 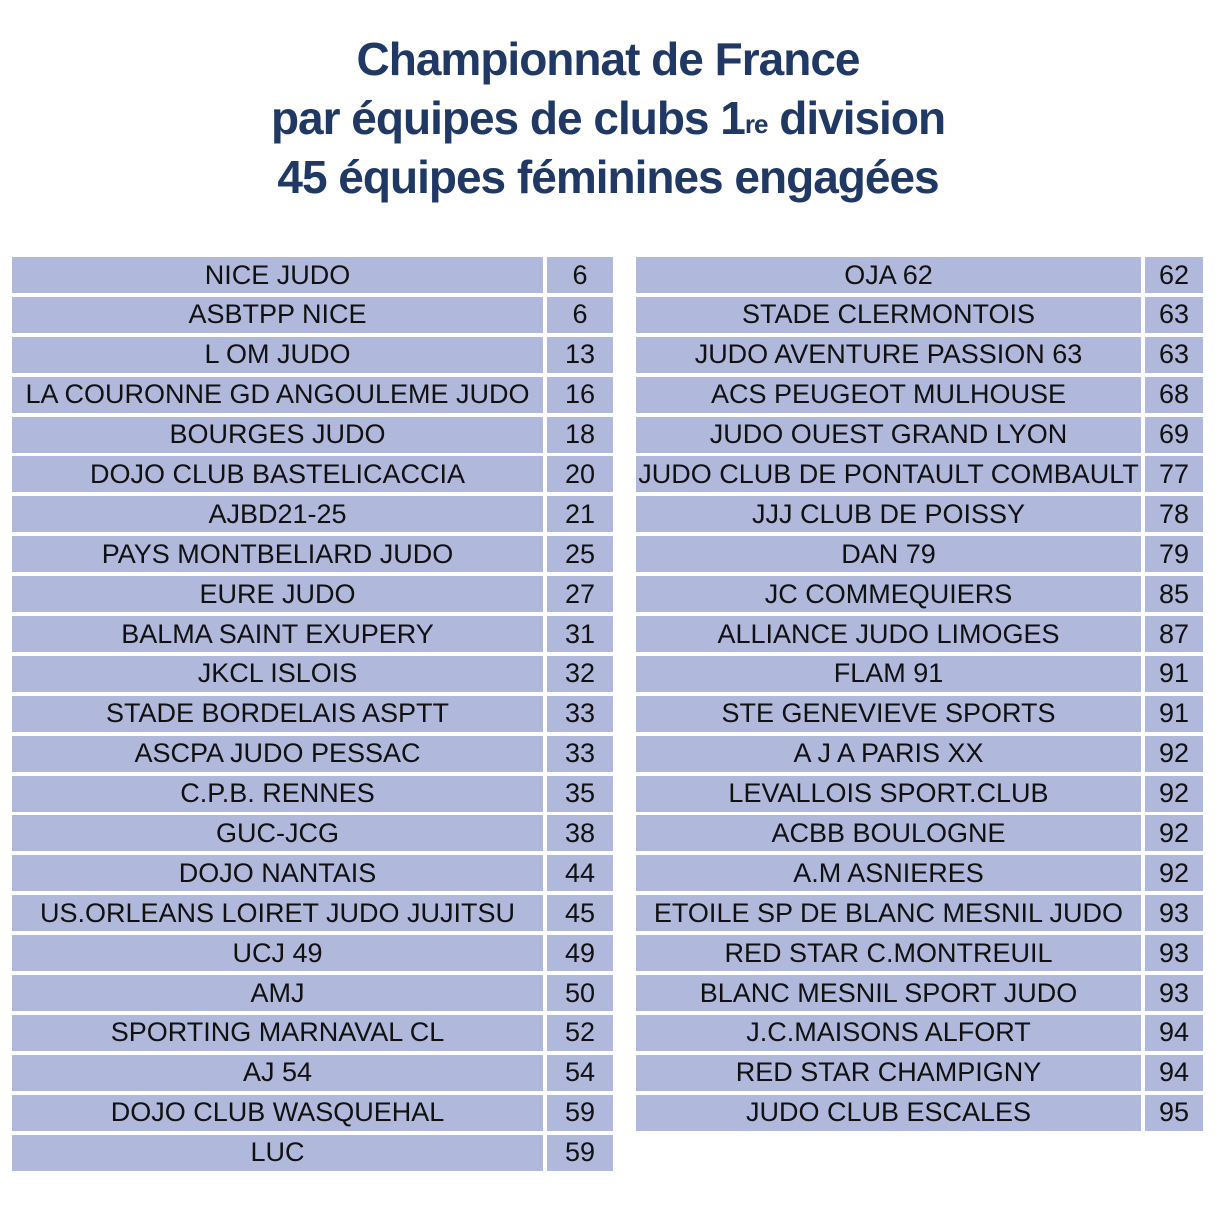 I want to click on club-name-cell: PAYS MONTBELIARD JUDO, so click(x=277, y=554).